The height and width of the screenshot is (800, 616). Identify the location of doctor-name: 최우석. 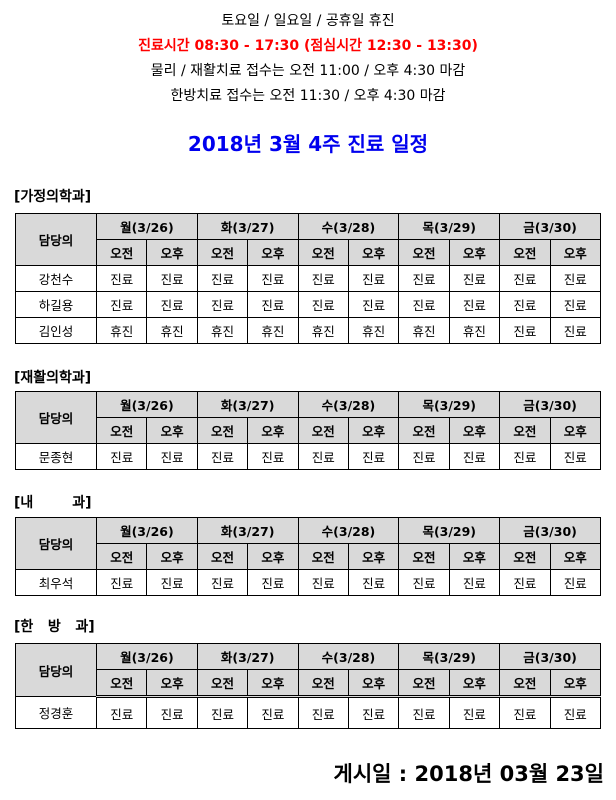
(56, 582).